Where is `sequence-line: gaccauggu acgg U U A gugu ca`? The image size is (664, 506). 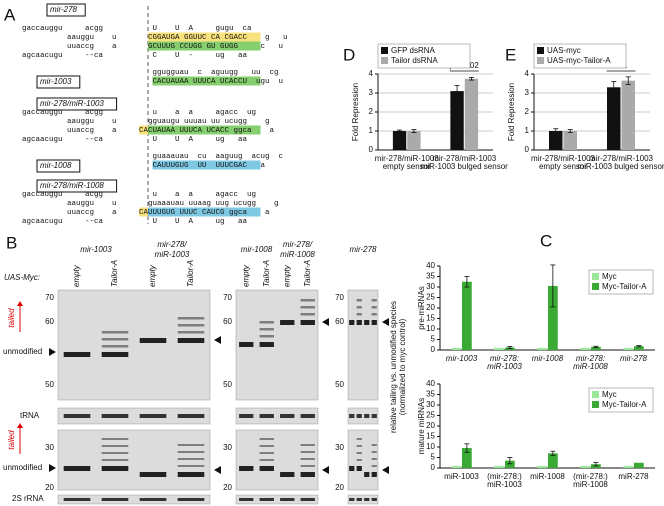 sequence-line: gaccauggu acgg U U A gugu ca is located at coordinates (137, 29).